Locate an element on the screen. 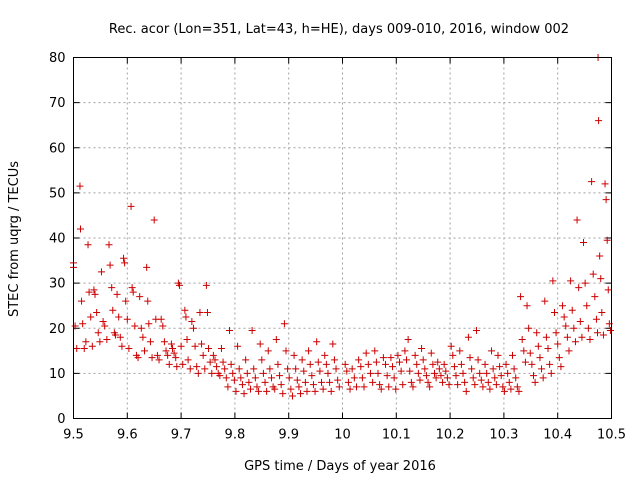 The height and width of the screenshot is (480, 640). x-tick-label: 9.6 is located at coordinates (127, 435).